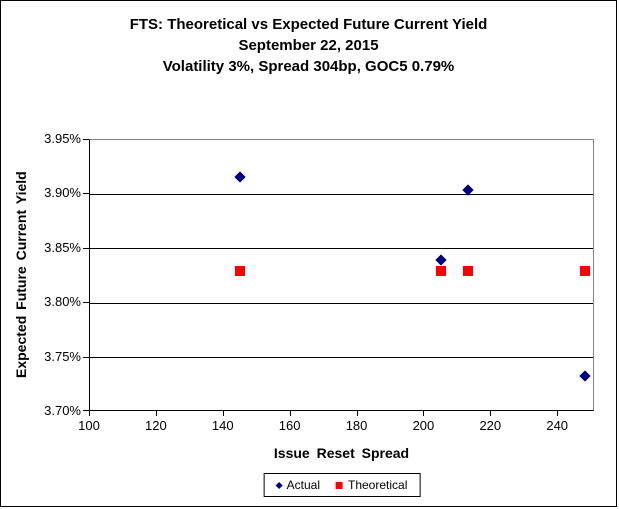 The width and height of the screenshot is (619, 509). I want to click on legend-marker-diamond, so click(279, 485).